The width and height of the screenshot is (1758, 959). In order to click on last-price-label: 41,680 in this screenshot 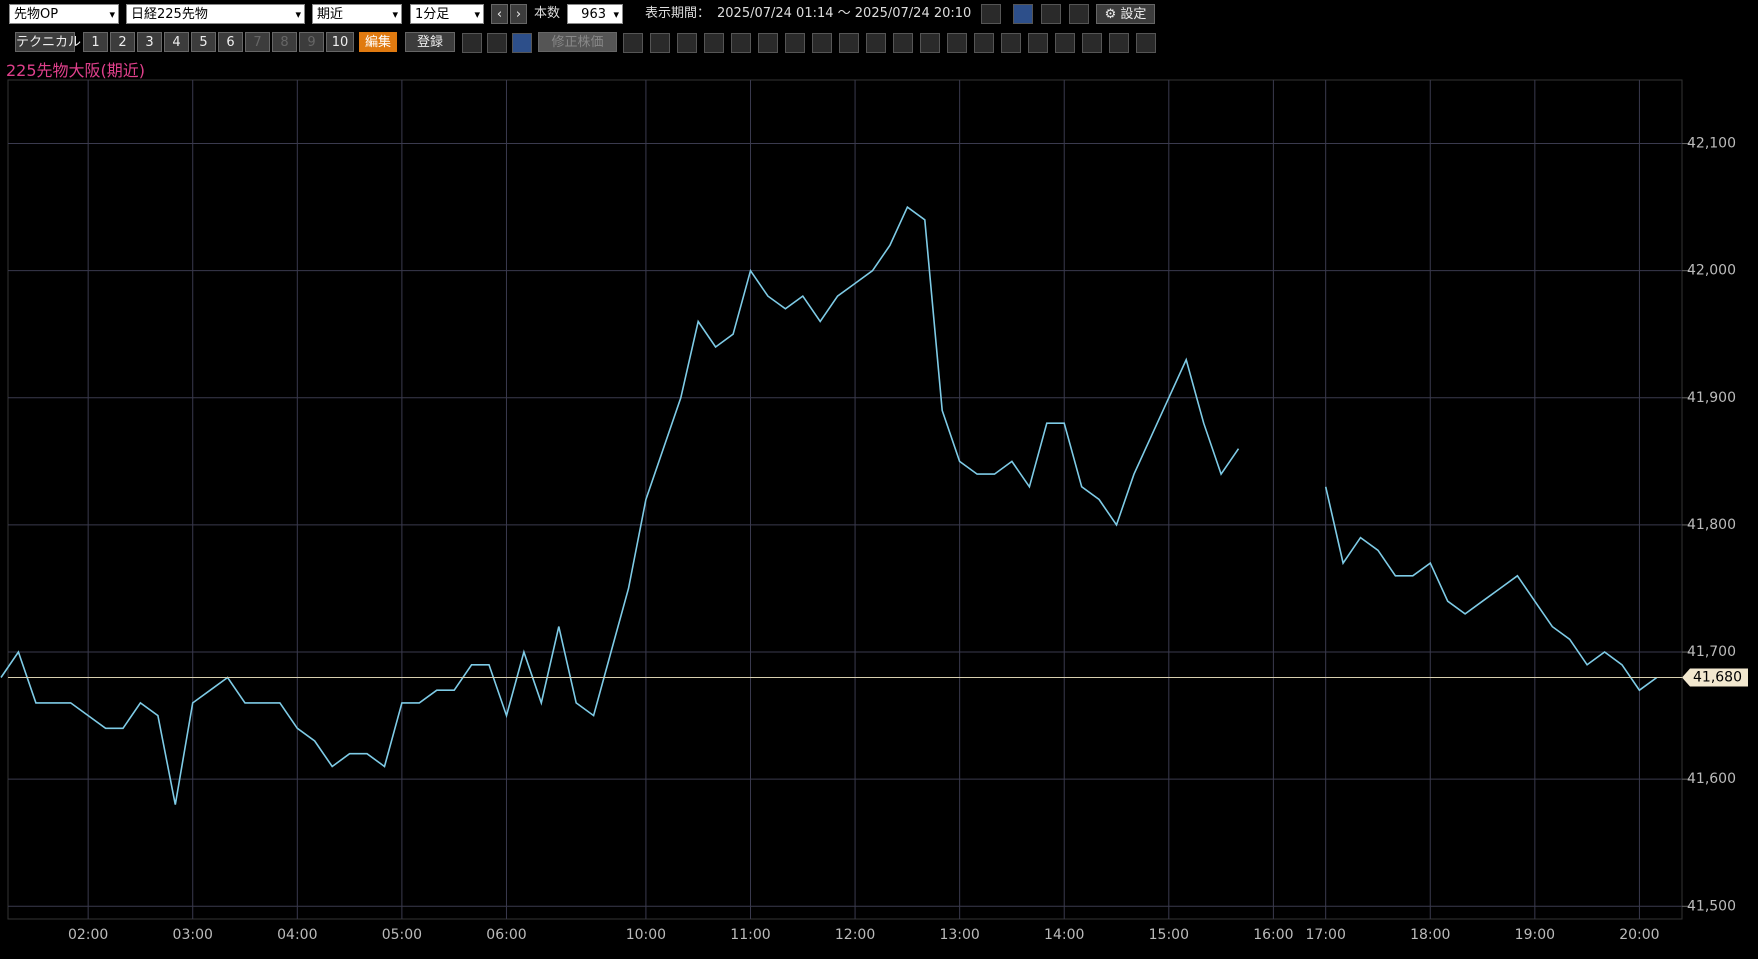, I will do `click(1717, 677)`.